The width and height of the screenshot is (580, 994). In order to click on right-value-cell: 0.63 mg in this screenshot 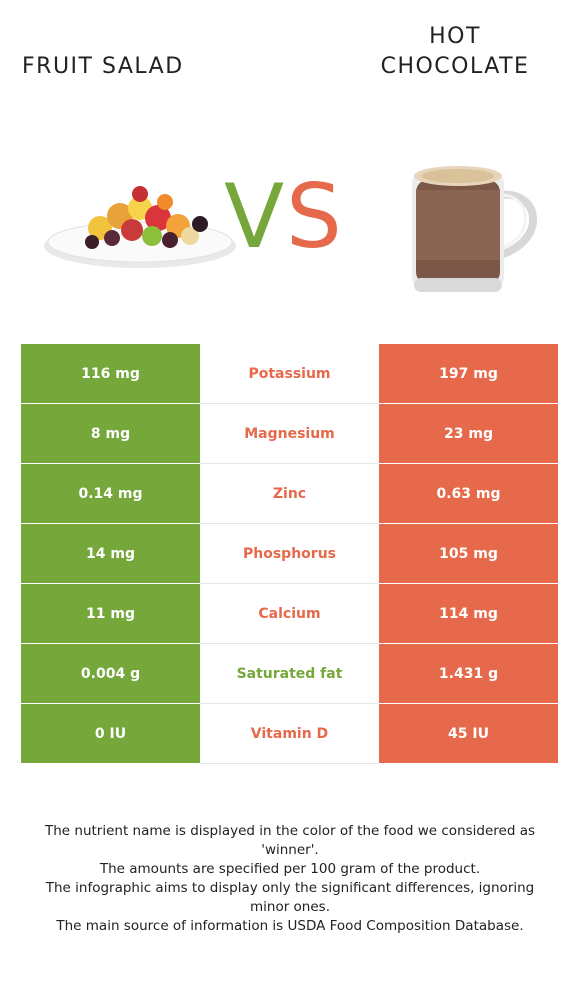, I will do `click(468, 493)`.